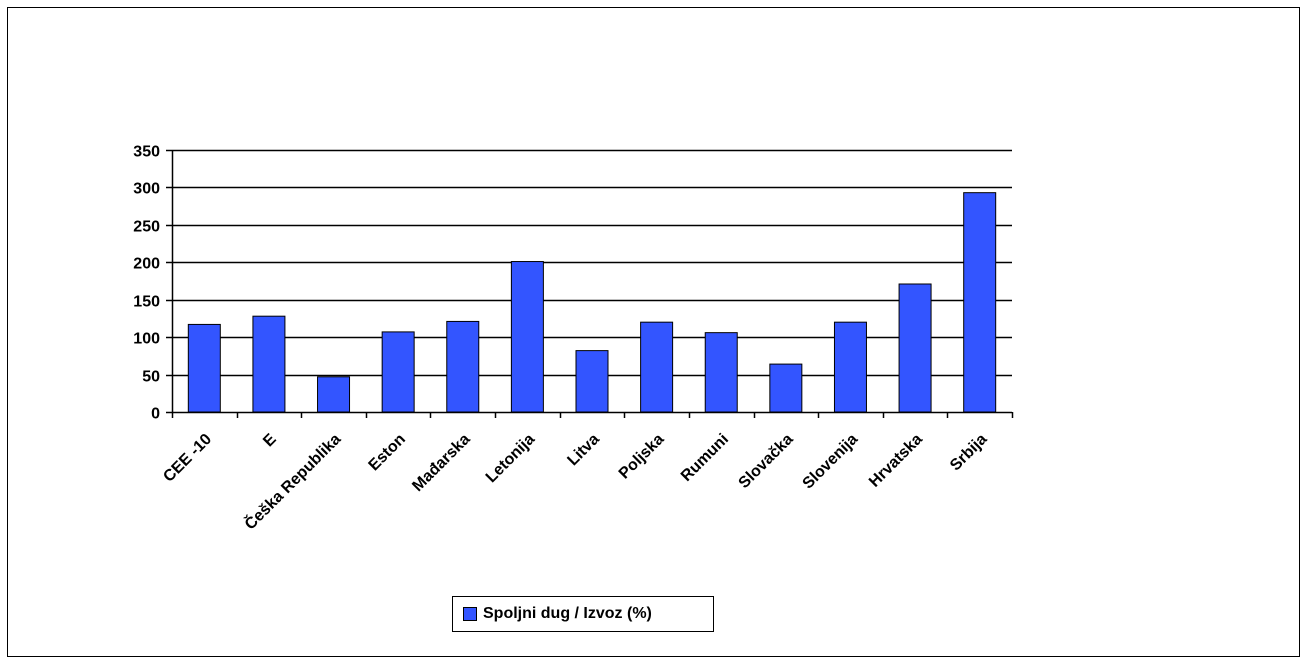 Image resolution: width=1308 pixels, height=657 pixels. I want to click on y-tick-label: 50, so click(151, 377).